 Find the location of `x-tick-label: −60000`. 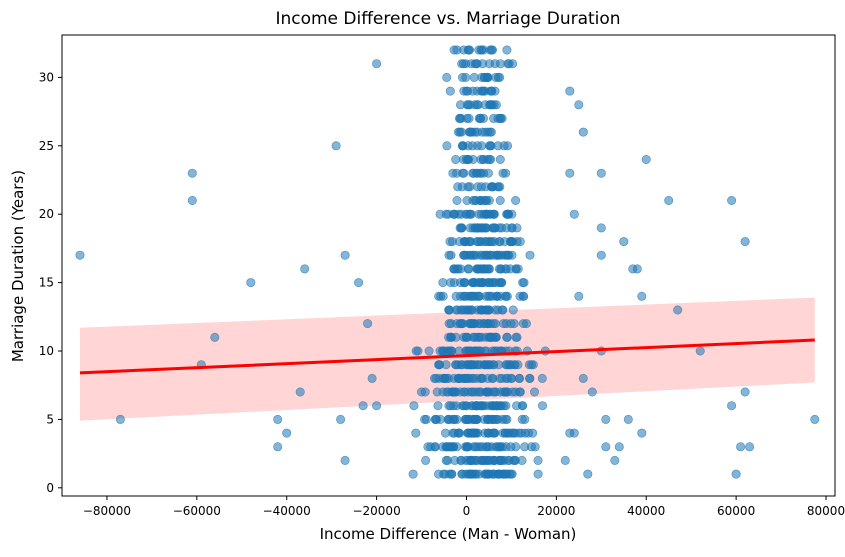

x-tick-label: −60000 is located at coordinates (197, 511).